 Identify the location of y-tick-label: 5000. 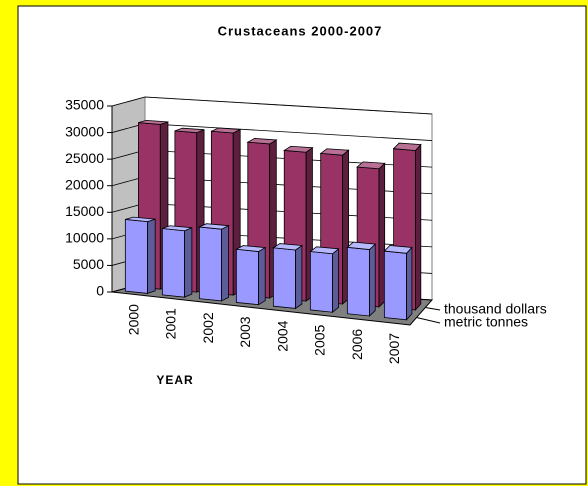
(88, 264).